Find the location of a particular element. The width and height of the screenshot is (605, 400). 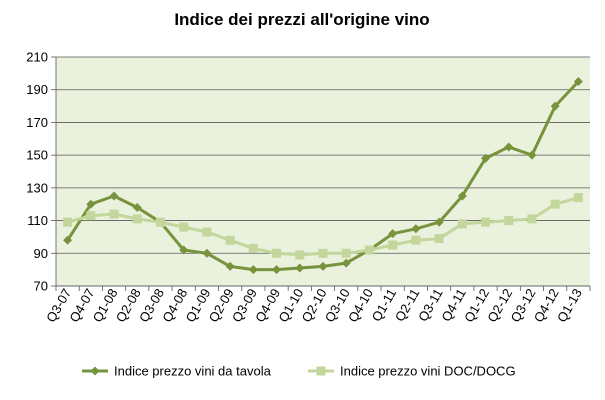

y-tick-label-150: 150 is located at coordinates (37, 155).